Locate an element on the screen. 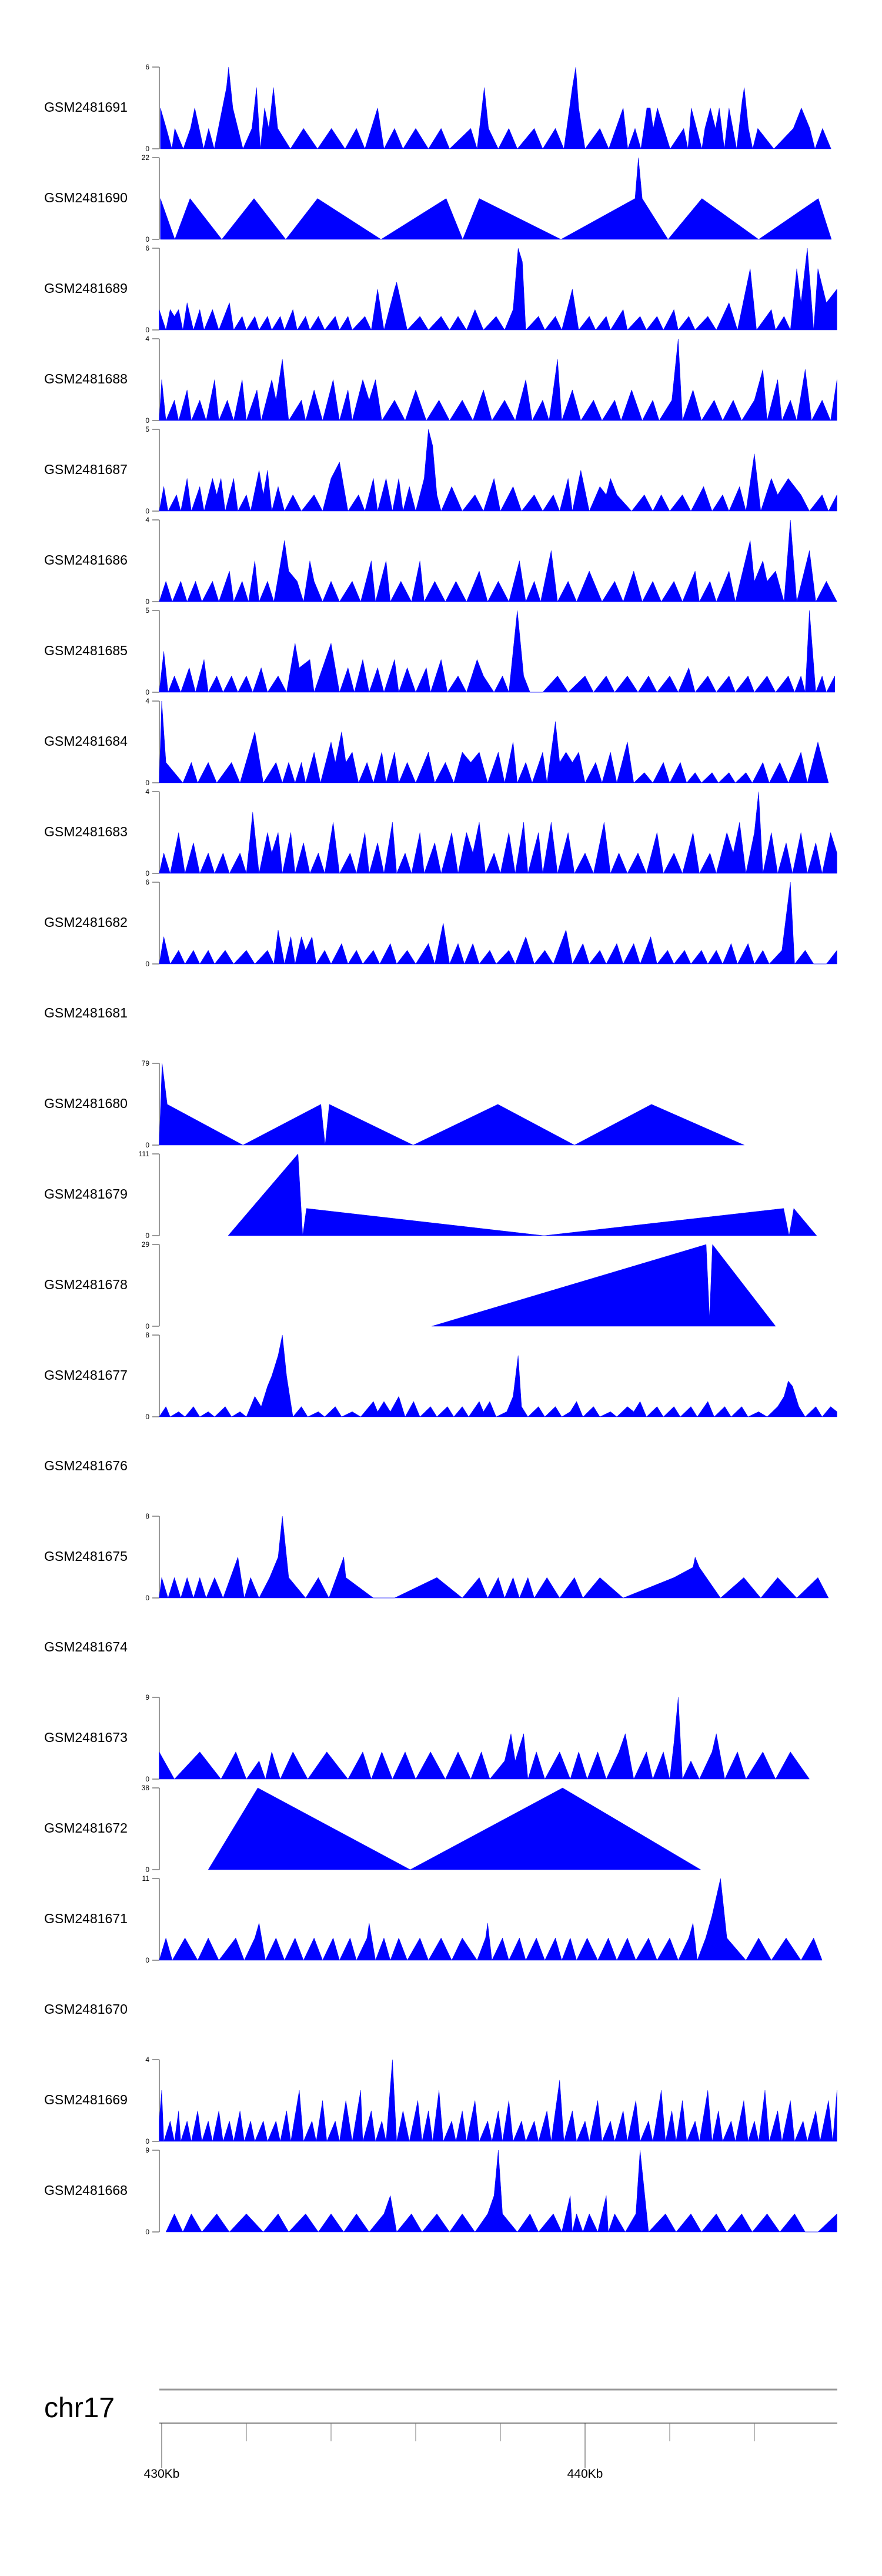 The width and height of the screenshot is (882, 2576). track-GSM2481679: GSM2481679 111 0 is located at coordinates (430, 1195).